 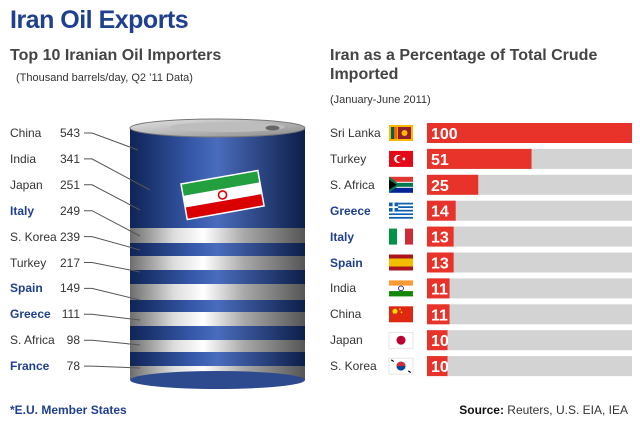 What do you see at coordinates (401, 314) in the screenshot?
I see `china-flag-icon` at bounding box center [401, 314].